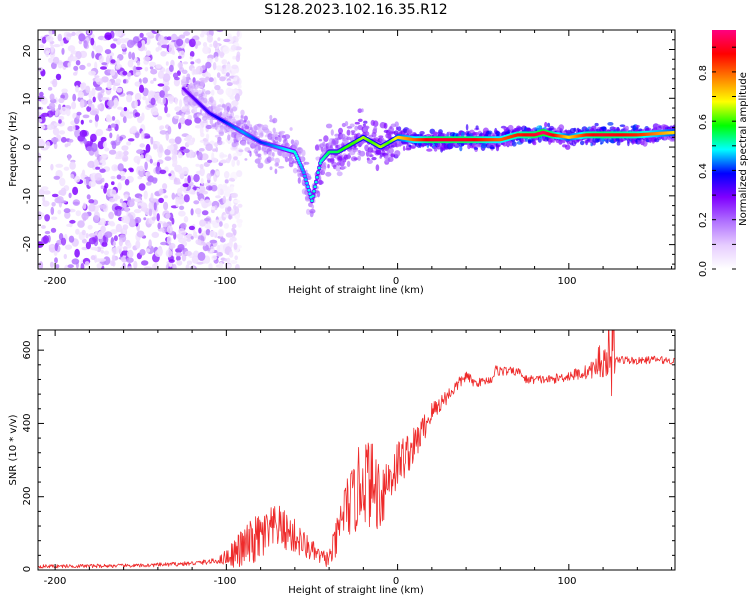  What do you see at coordinates (27, 244) in the screenshot?
I see `y-tick-label: -20` at bounding box center [27, 244].